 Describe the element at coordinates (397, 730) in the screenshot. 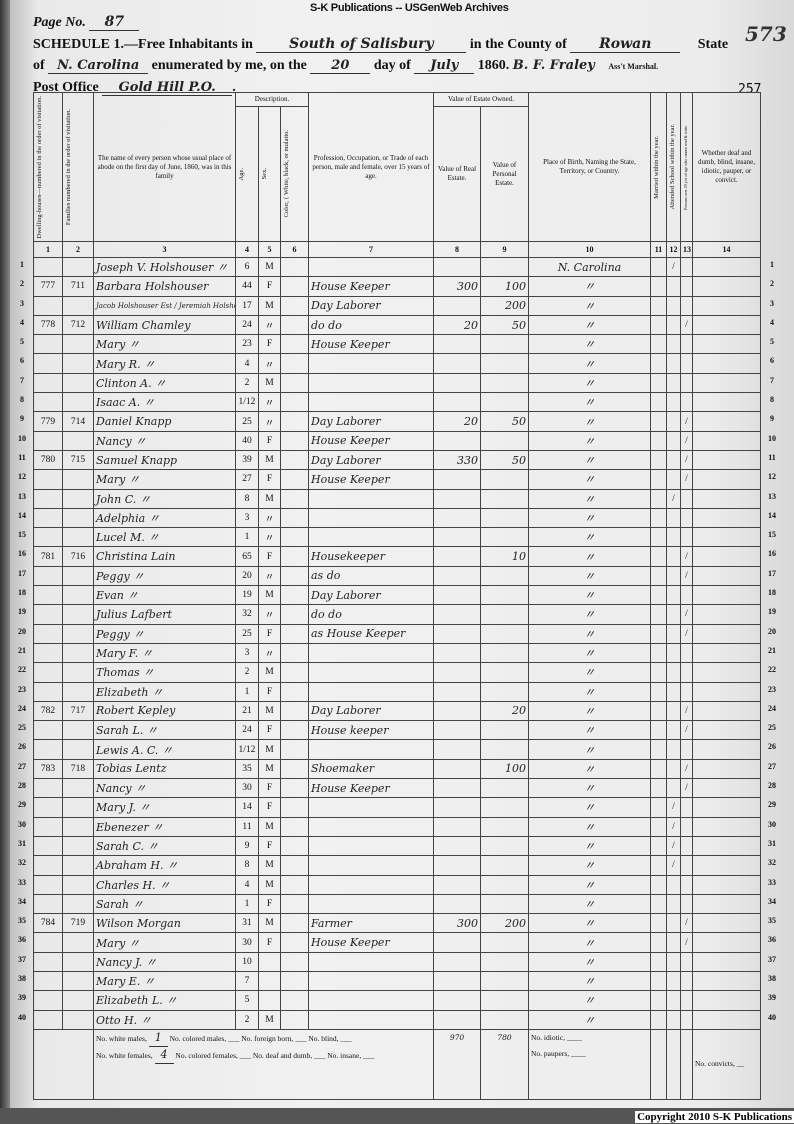

I see `table-row: Sarah L. 〃 24 F House keeper 〃 /` at that location.